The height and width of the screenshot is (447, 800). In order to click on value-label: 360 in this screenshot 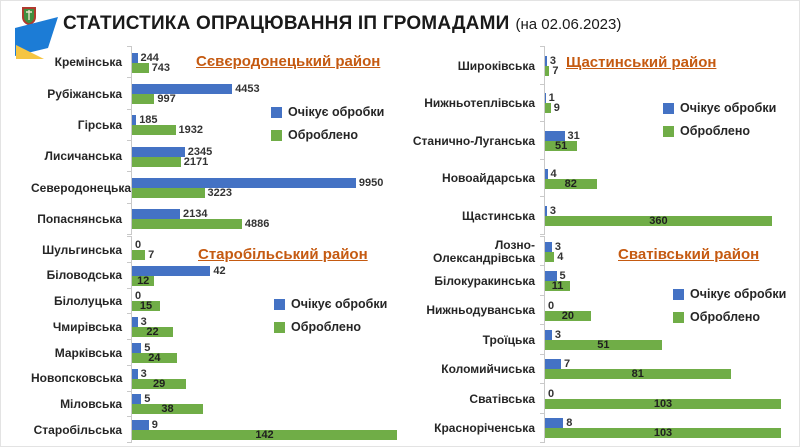, I will do `click(658, 221)`.